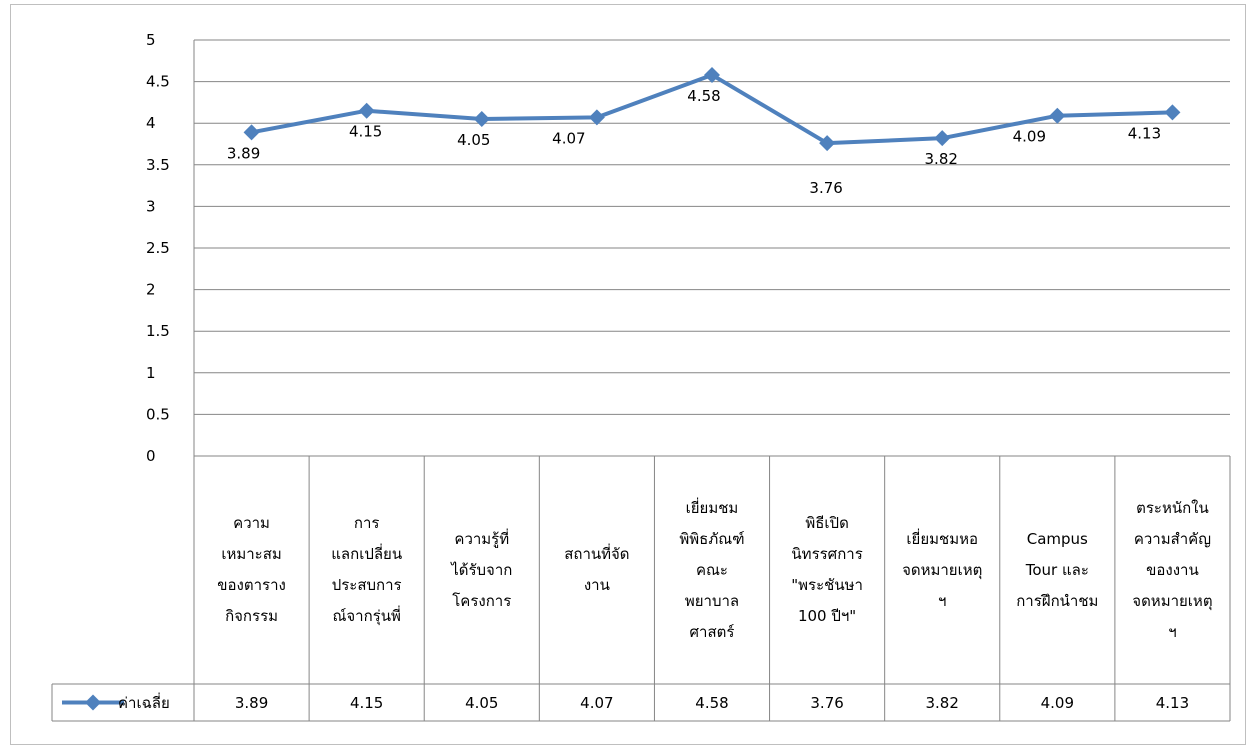  What do you see at coordinates (365, 132) in the screenshot?
I see `data-label: 4.15` at bounding box center [365, 132].